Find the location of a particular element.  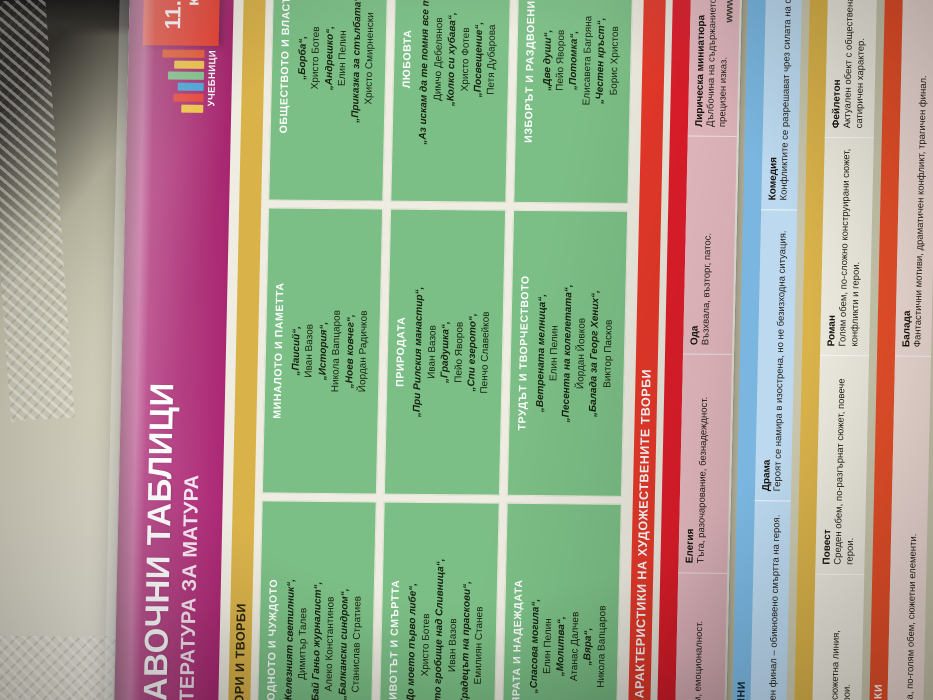

grade-line-2: клас is located at coordinates (193, 3).